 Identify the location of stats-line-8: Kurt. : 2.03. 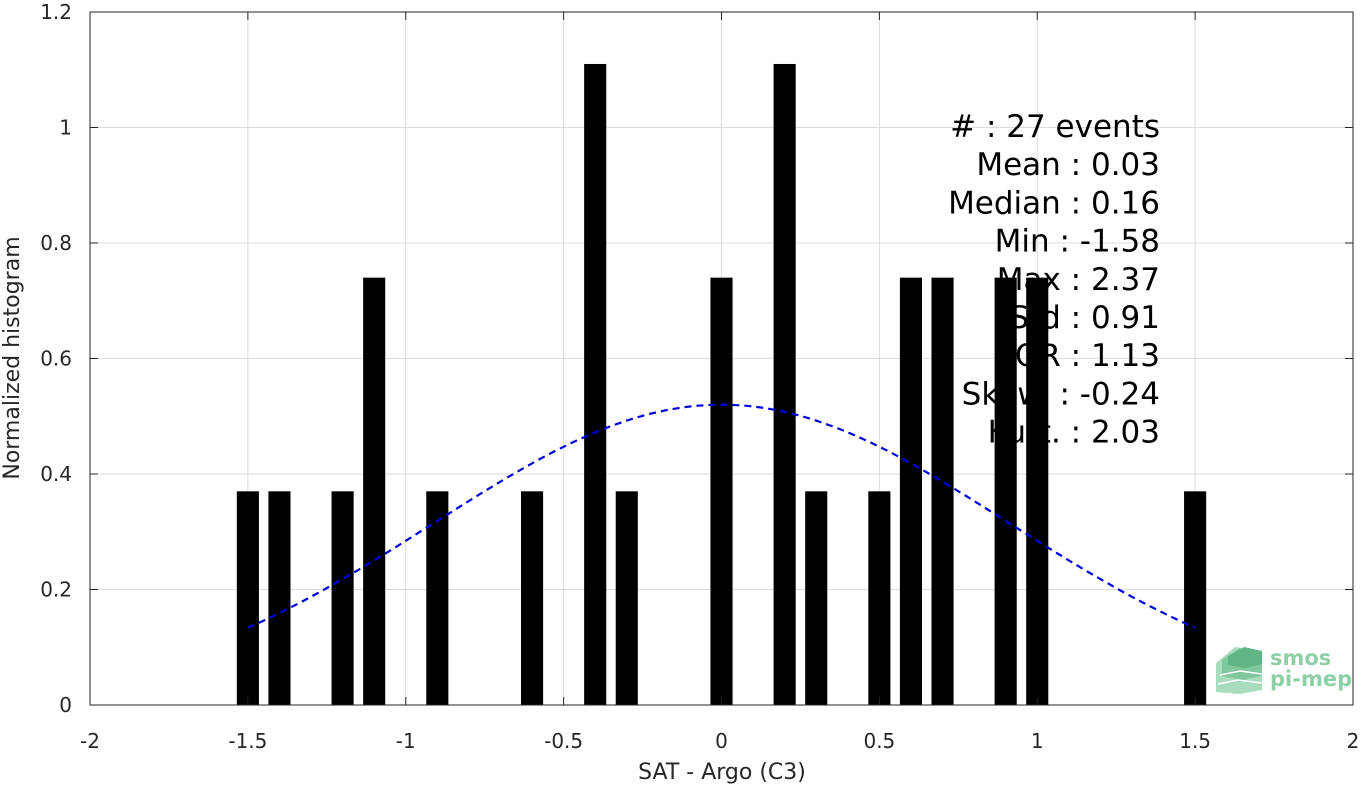
(1074, 433).